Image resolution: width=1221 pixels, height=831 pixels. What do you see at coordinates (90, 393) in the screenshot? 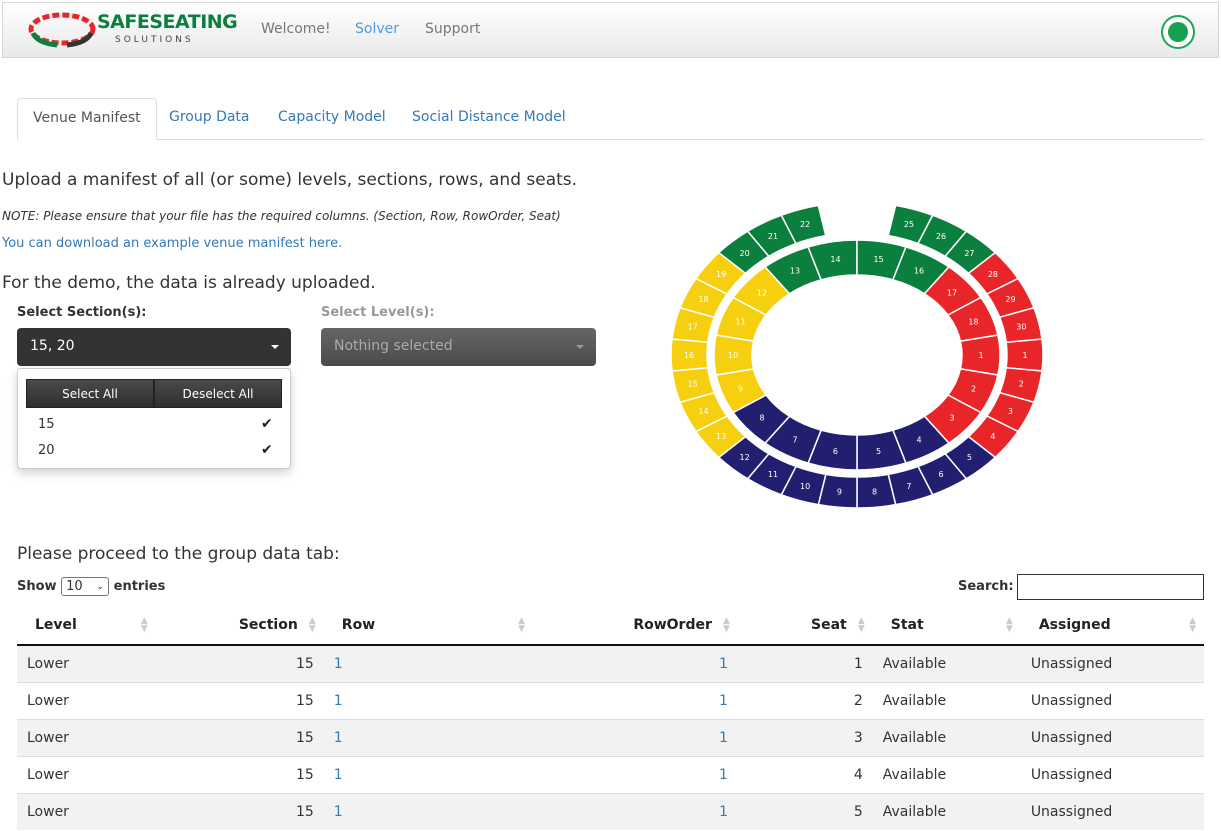
I see `select-all-button: Select All` at bounding box center [90, 393].